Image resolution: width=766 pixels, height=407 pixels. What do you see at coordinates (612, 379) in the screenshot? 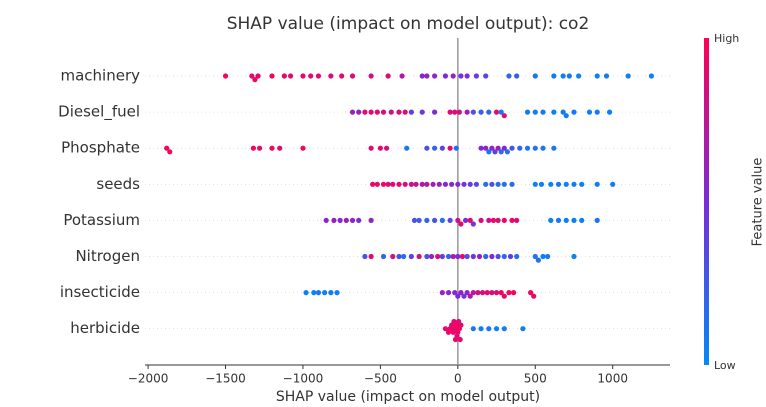
I see `x-tick-label: 1000` at bounding box center [612, 379].